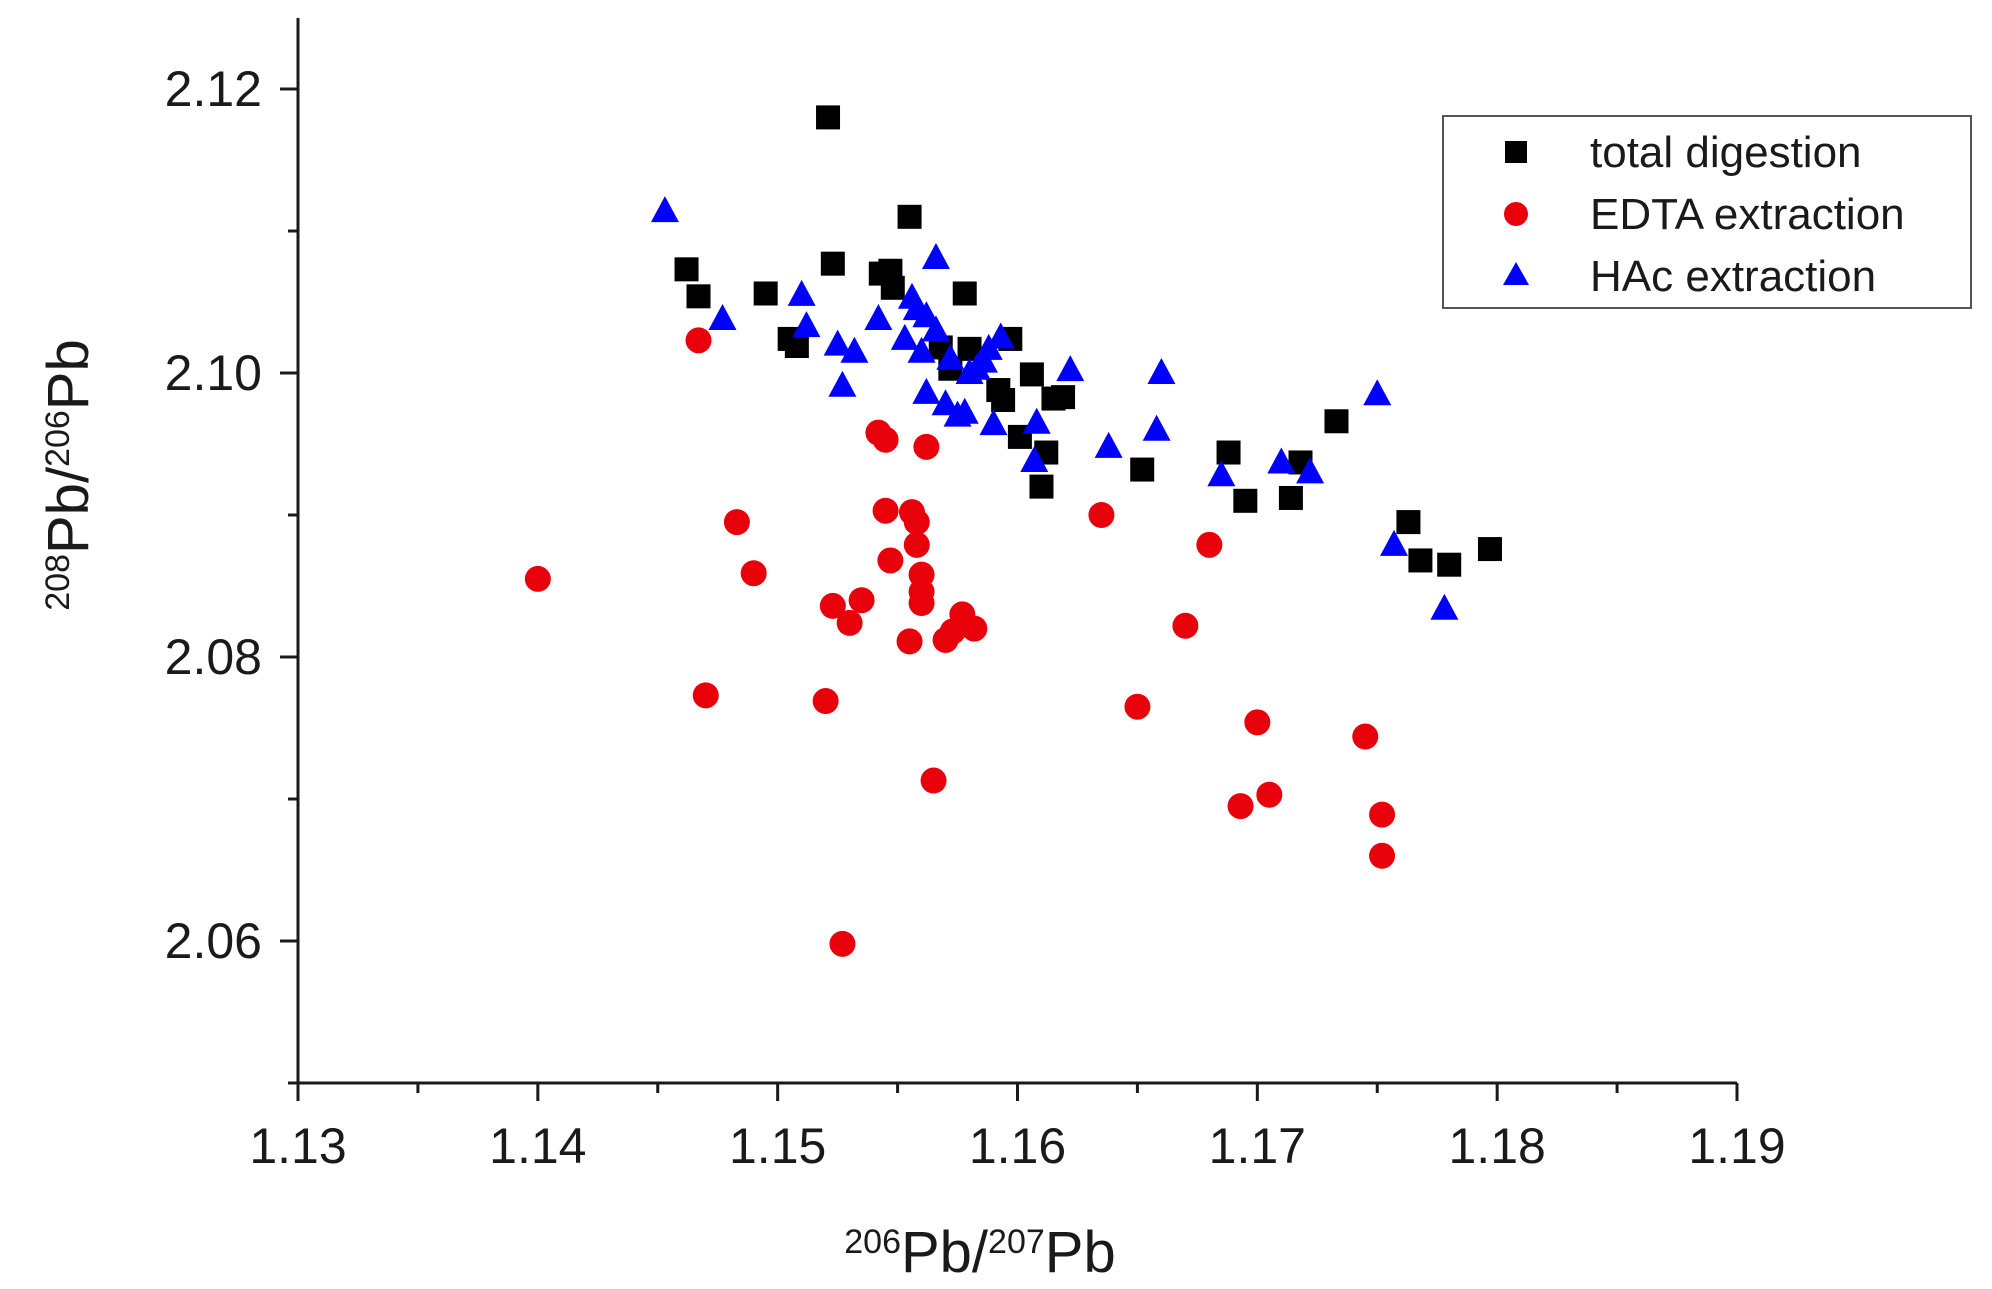 This screenshot has height=1289, width=1992. I want to click on legend-label-edta-extraction: EDTA extraction, so click(1747, 214).